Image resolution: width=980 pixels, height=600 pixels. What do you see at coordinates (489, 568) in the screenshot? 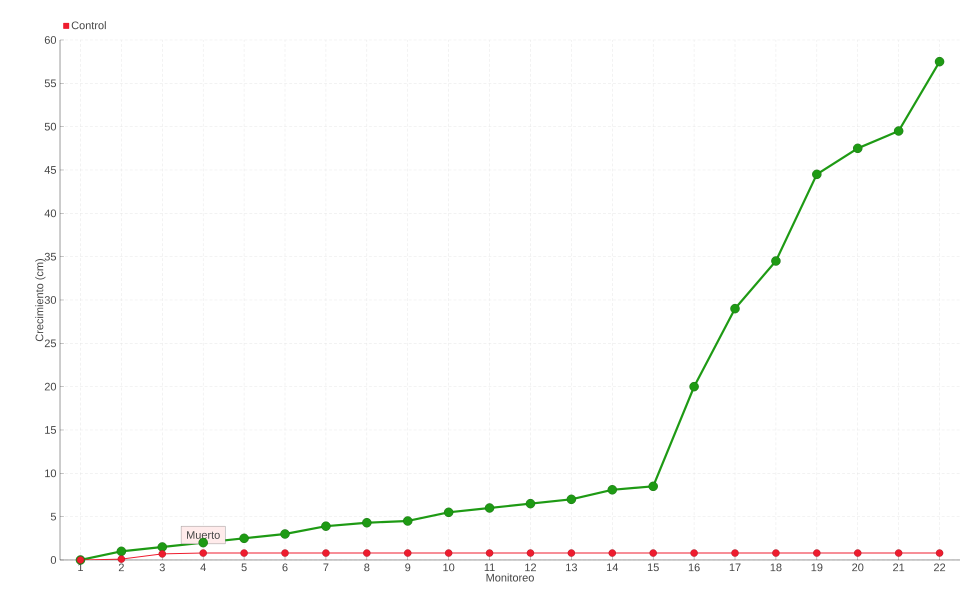
I see `x-tick-label: 11` at bounding box center [489, 568].